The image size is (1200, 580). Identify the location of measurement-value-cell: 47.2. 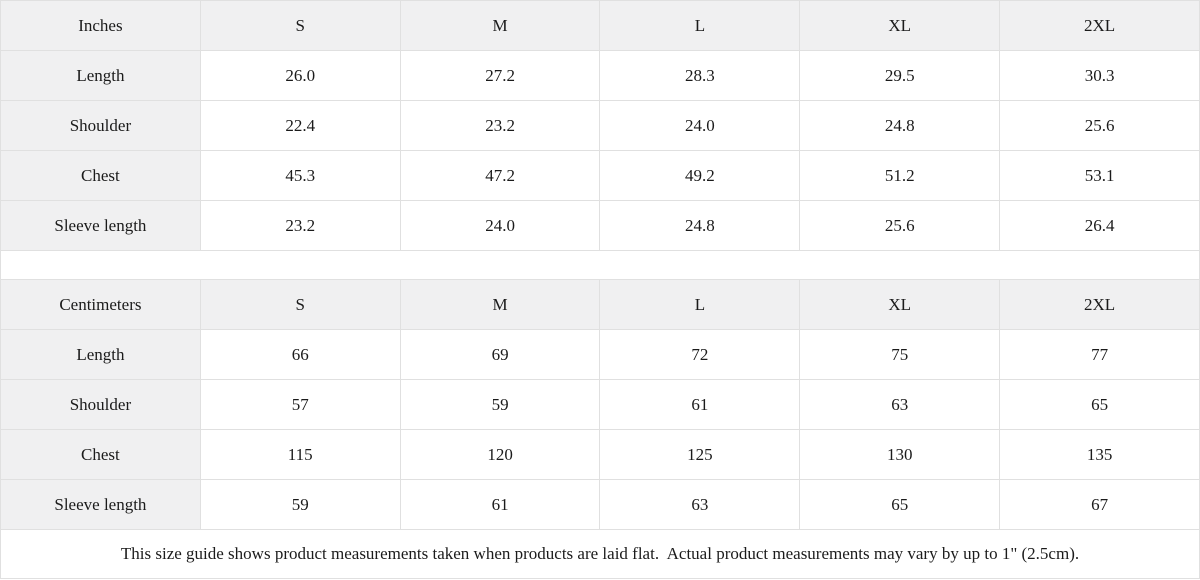
(500, 175).